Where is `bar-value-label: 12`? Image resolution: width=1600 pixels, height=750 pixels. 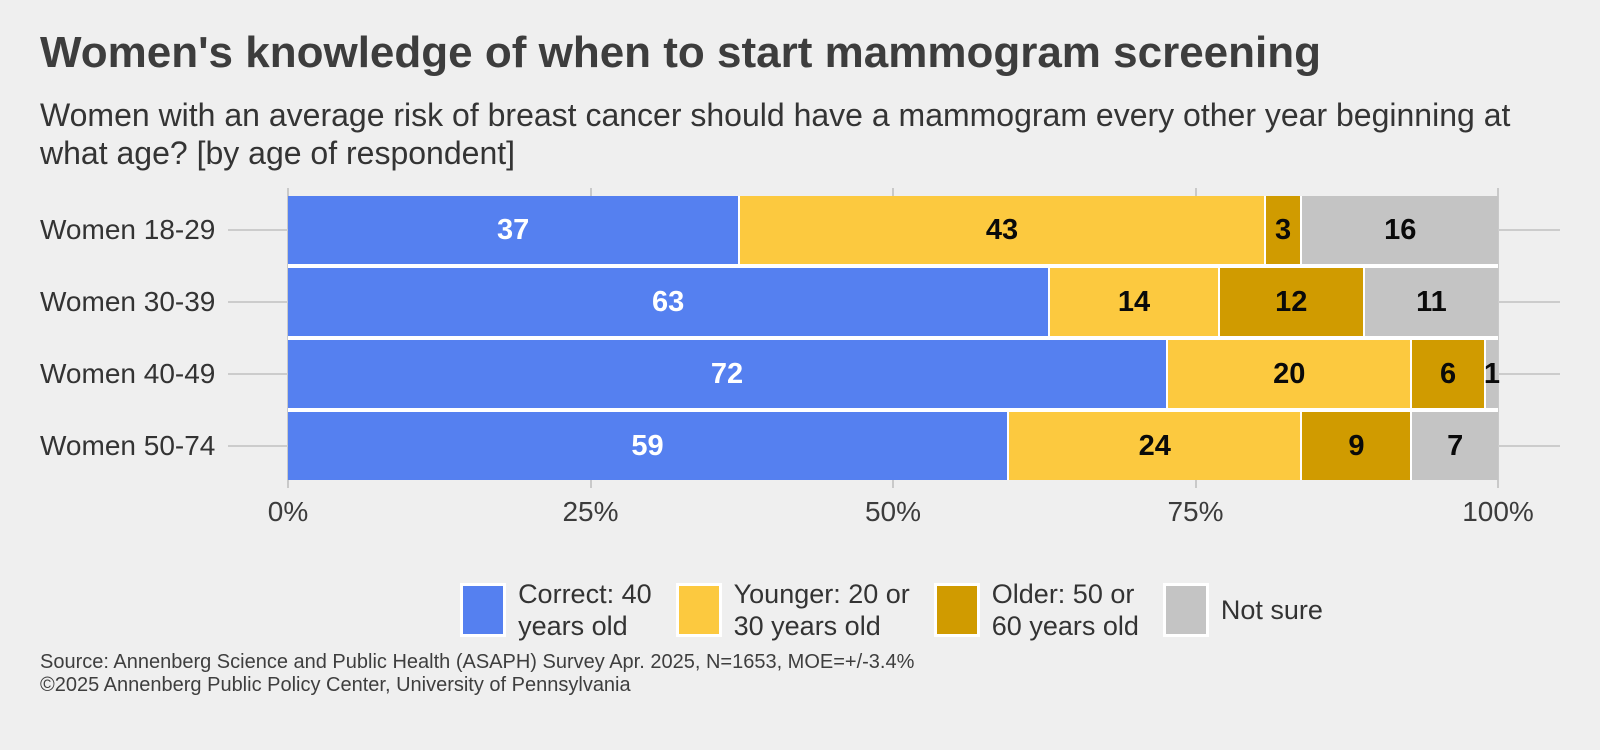 bar-value-label: 12 is located at coordinates (1291, 301).